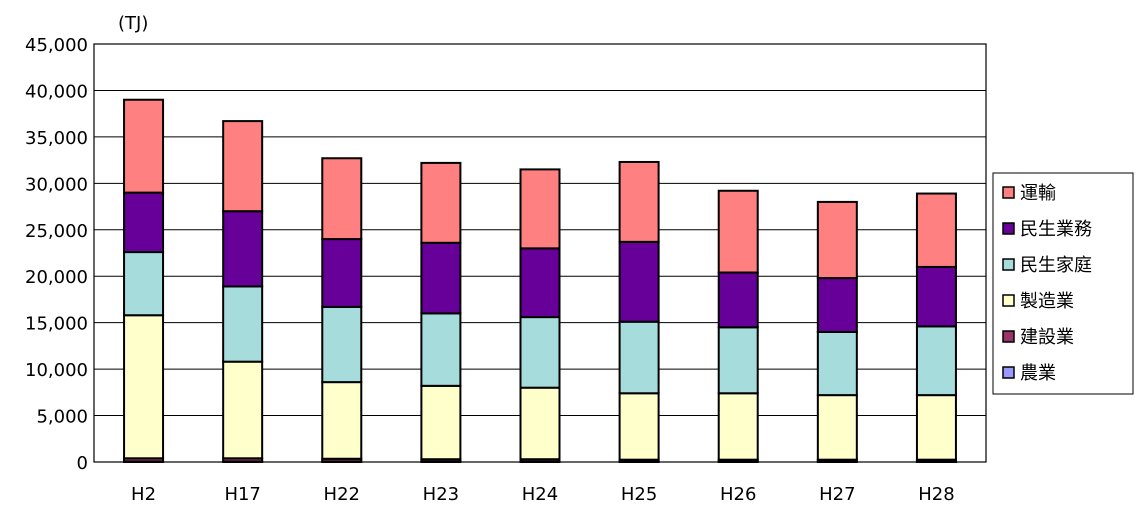 The height and width of the screenshot is (511, 1136). What do you see at coordinates (56, 231) in the screenshot?
I see `y-tick-label: 25,000` at bounding box center [56, 231].